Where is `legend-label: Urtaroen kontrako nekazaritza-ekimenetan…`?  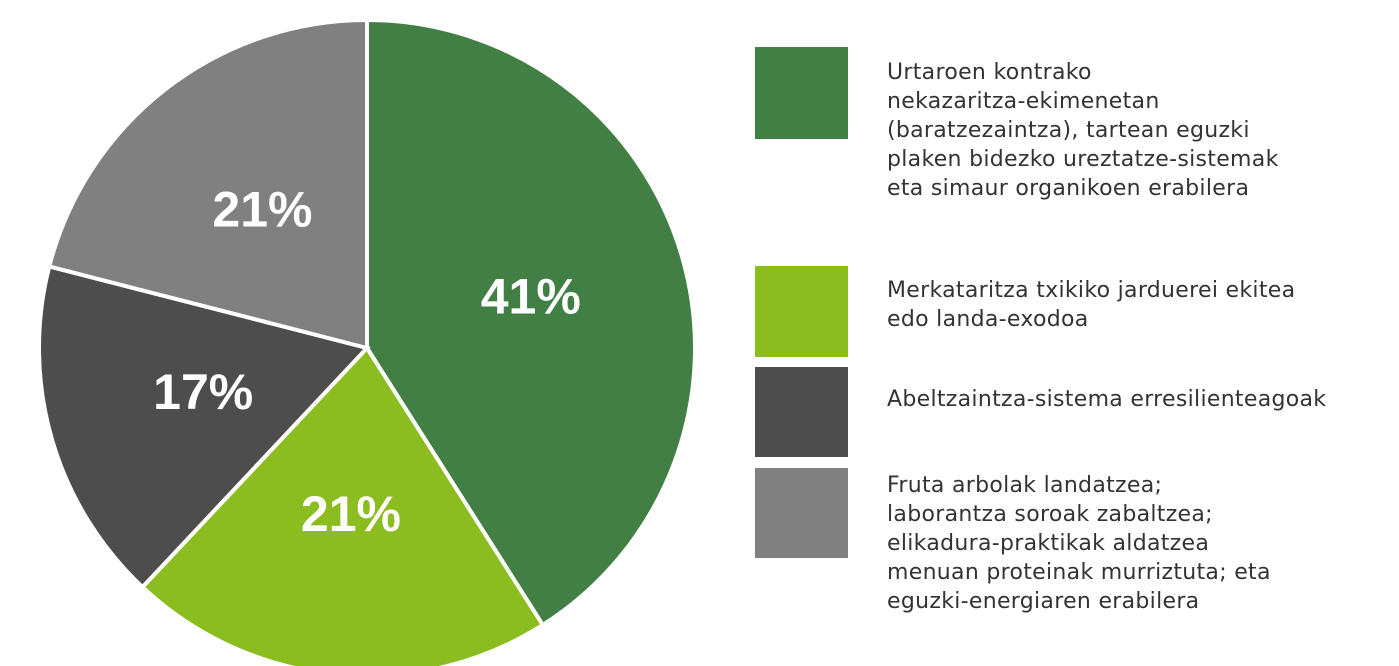 legend-label: Urtaroen kontrako nekazaritza-ekimenetan… is located at coordinates (1083, 130).